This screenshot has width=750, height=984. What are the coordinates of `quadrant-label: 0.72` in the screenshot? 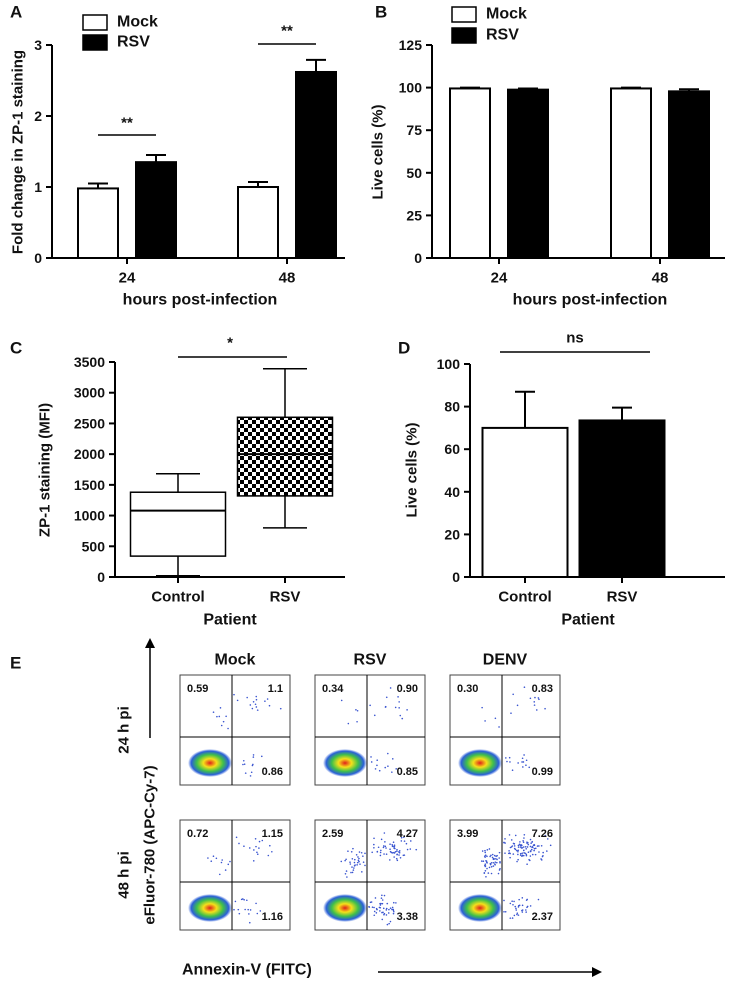 It's located at (197, 834).